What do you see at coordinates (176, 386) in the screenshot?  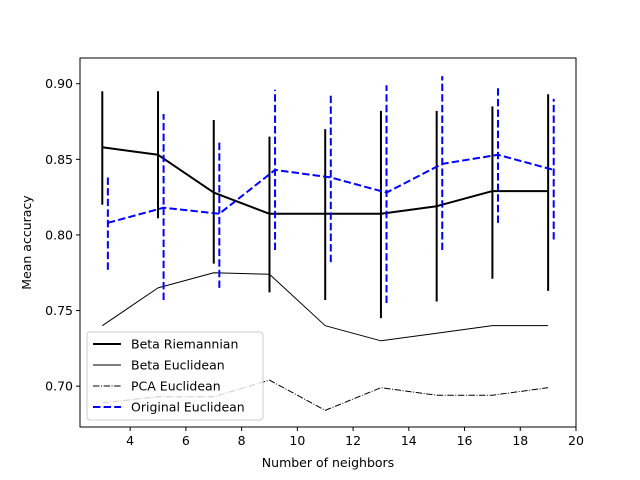 I see `legend-label: PCA Euclidean` at bounding box center [176, 386].